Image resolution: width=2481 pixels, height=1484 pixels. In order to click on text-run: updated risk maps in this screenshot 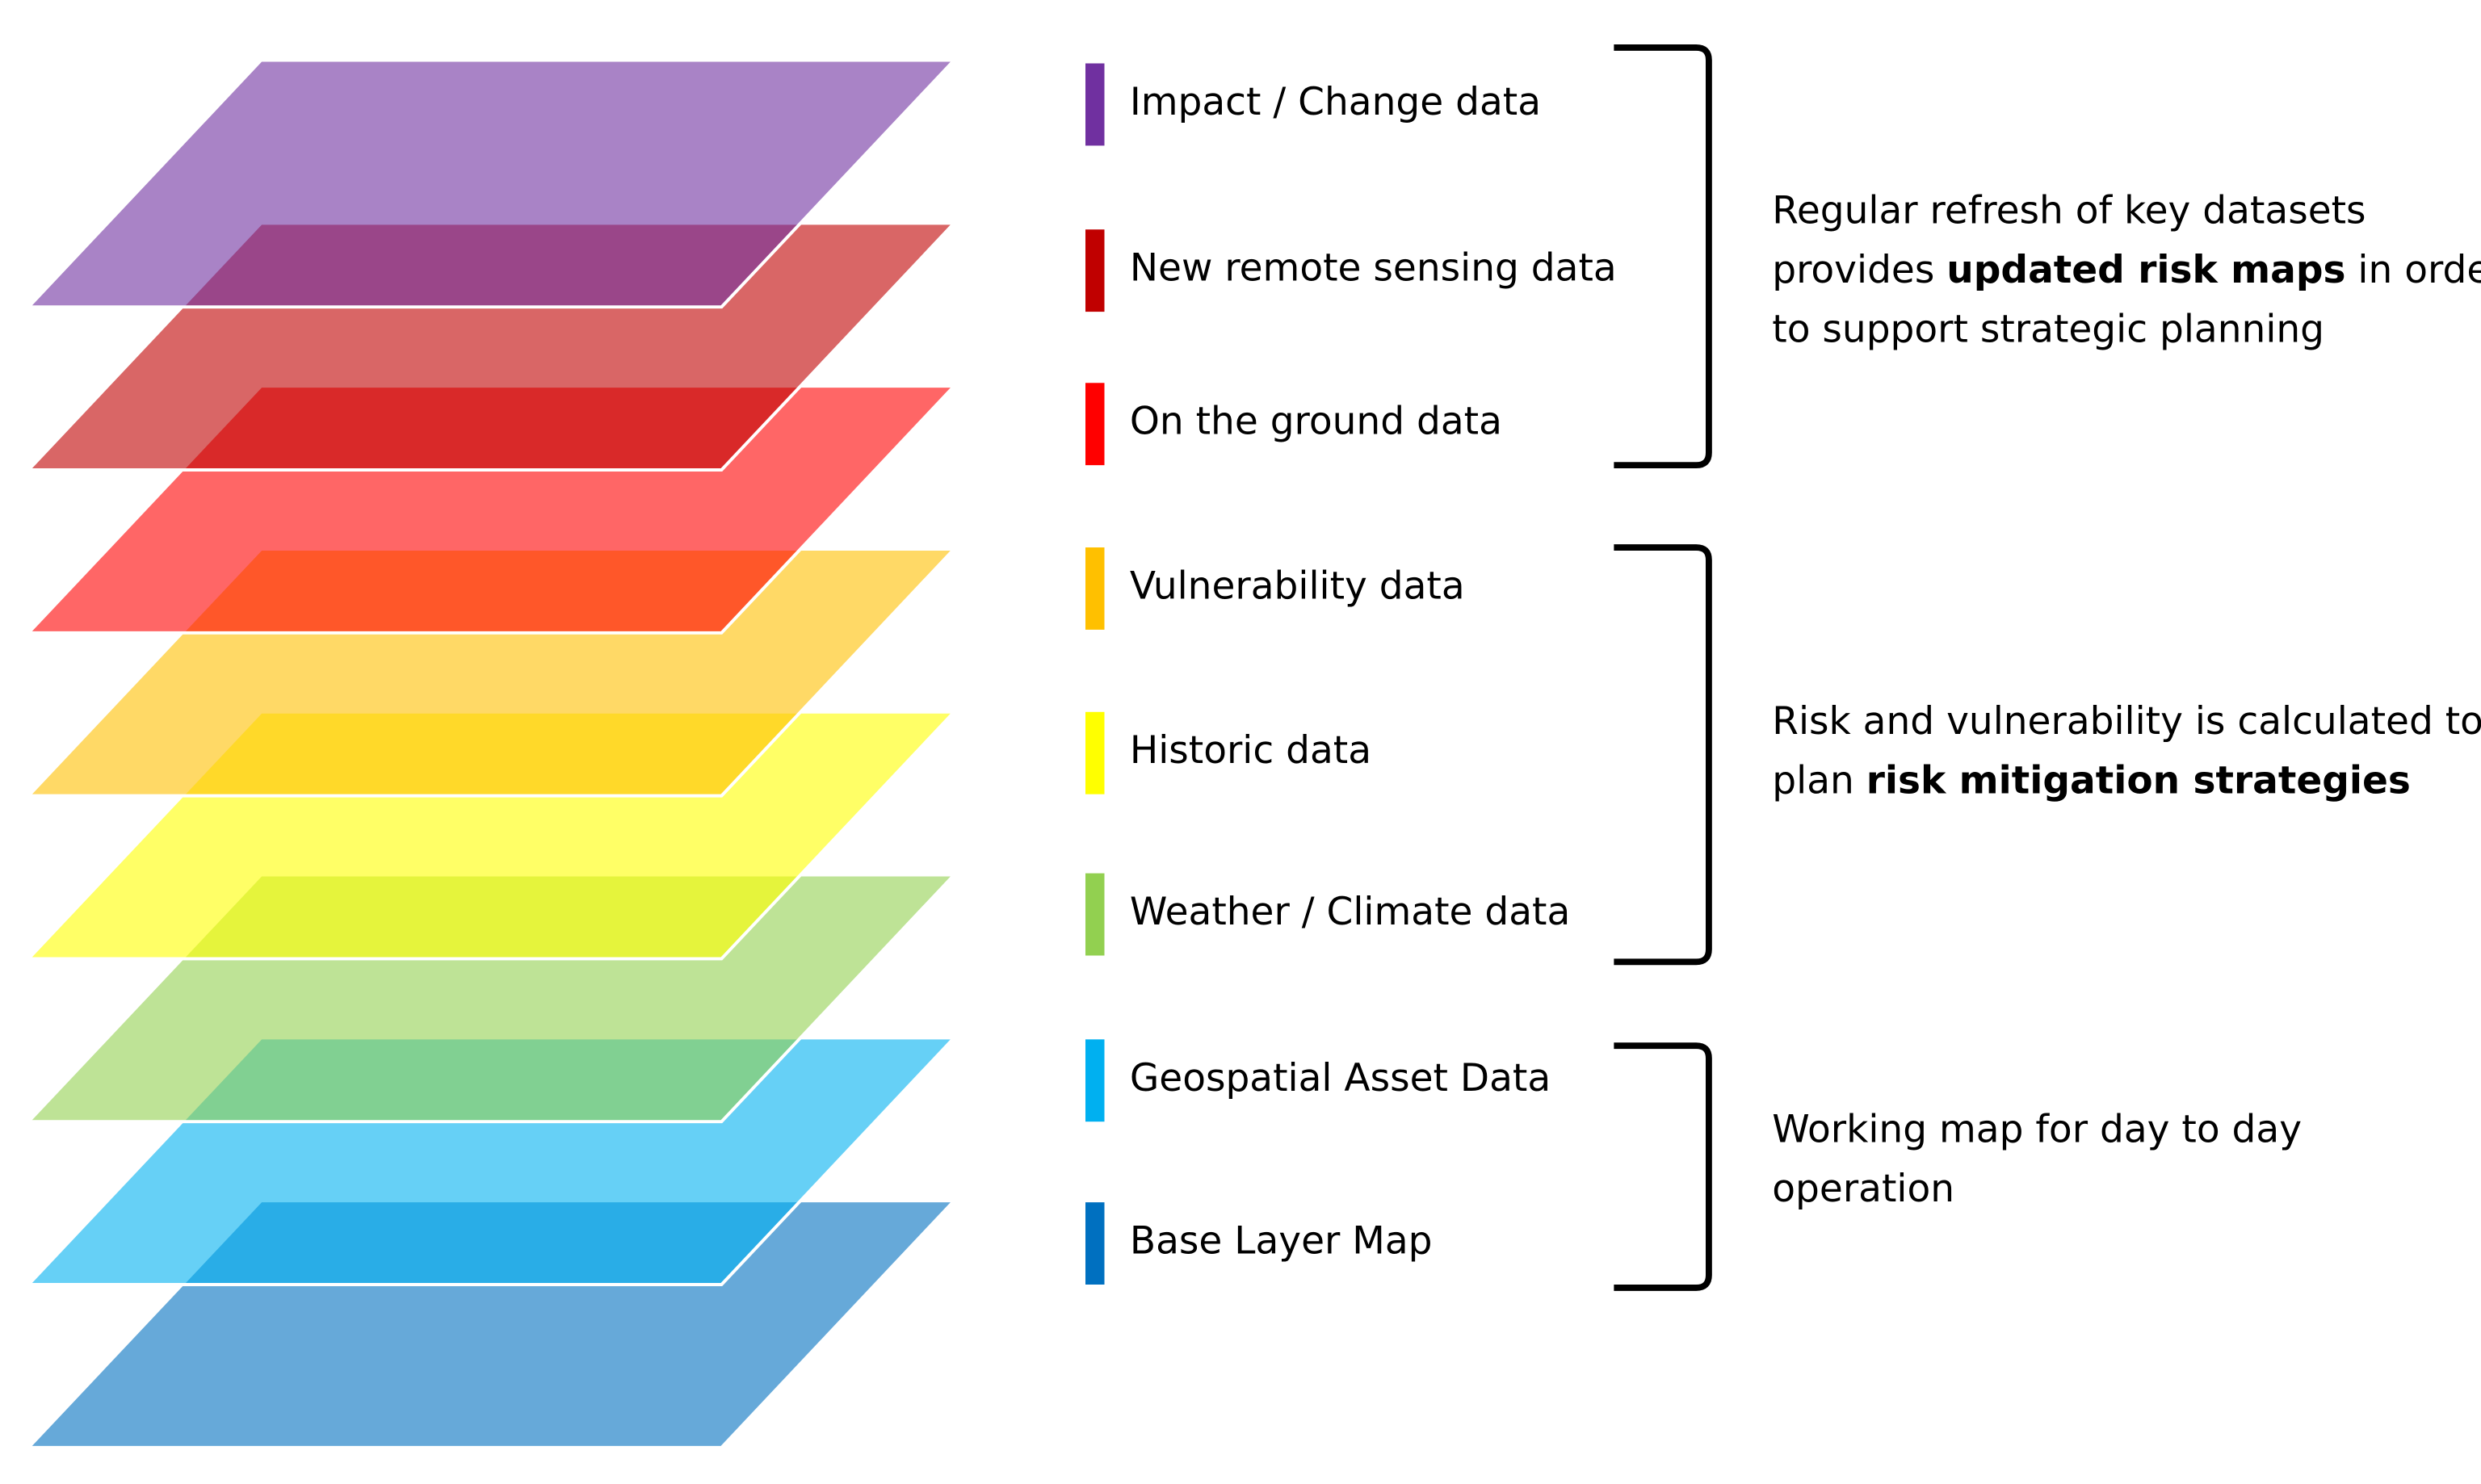, I will do `click(2145, 270)`.